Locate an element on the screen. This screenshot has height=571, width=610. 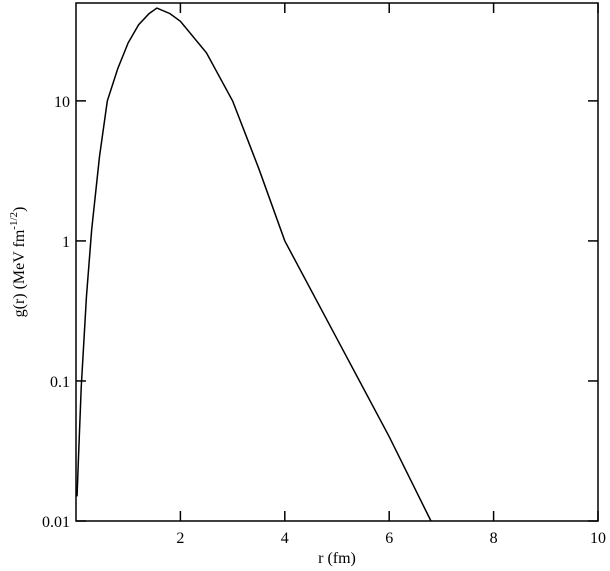
y-tick-label: 10 is located at coordinates (62, 102).